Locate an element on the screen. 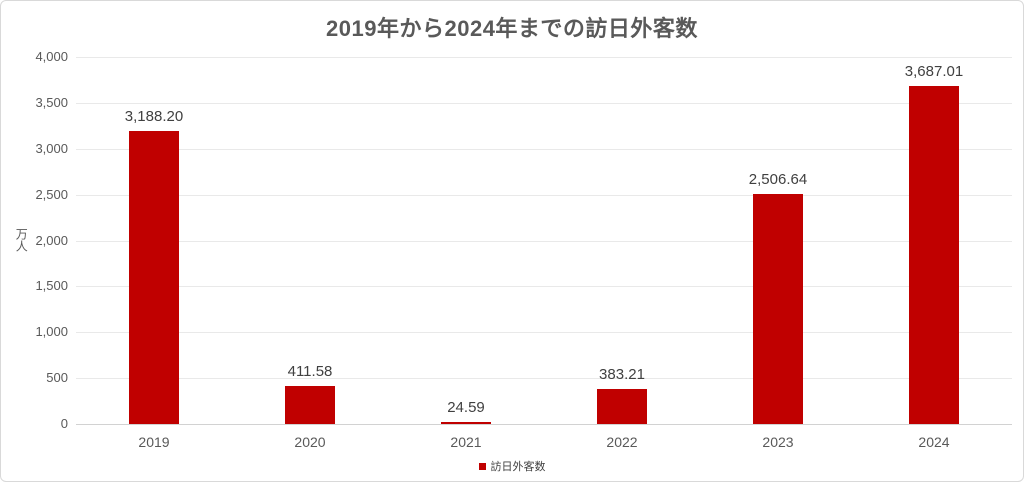  x-tick-label: 2019 is located at coordinates (154, 442).